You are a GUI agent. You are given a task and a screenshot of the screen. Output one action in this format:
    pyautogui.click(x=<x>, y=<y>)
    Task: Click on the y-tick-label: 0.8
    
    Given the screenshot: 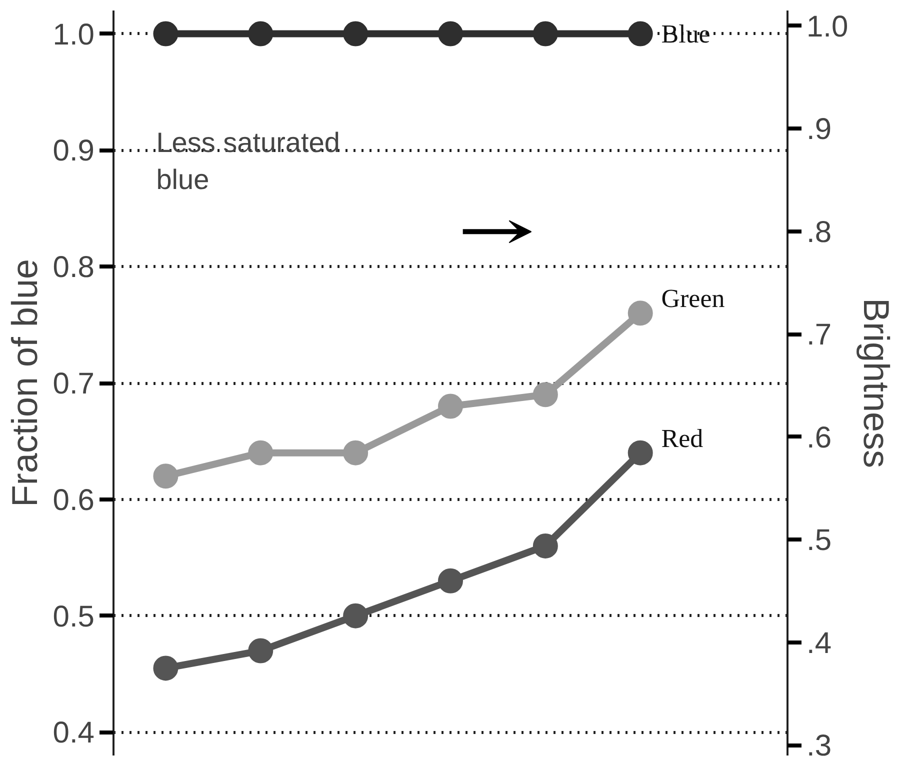 What is the action you would take?
    pyautogui.click(x=73, y=267)
    